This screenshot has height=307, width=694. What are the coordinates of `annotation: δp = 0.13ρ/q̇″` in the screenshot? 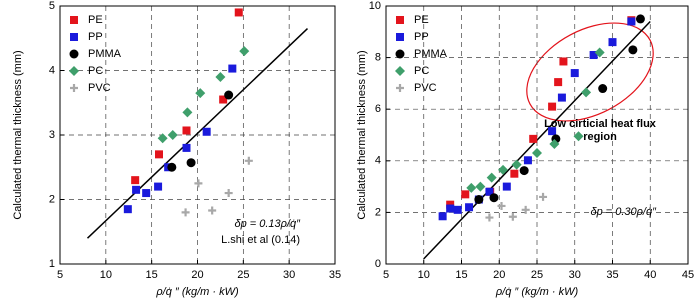 It's located at (267, 224).